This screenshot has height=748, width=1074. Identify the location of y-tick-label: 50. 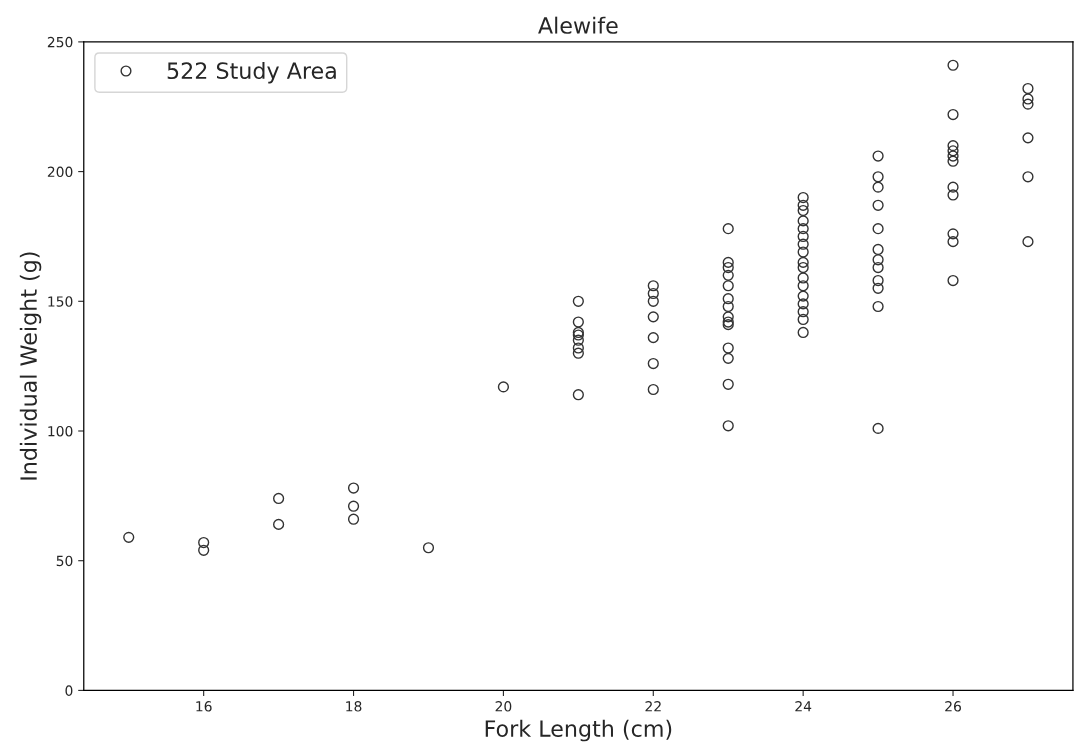
(64, 561).